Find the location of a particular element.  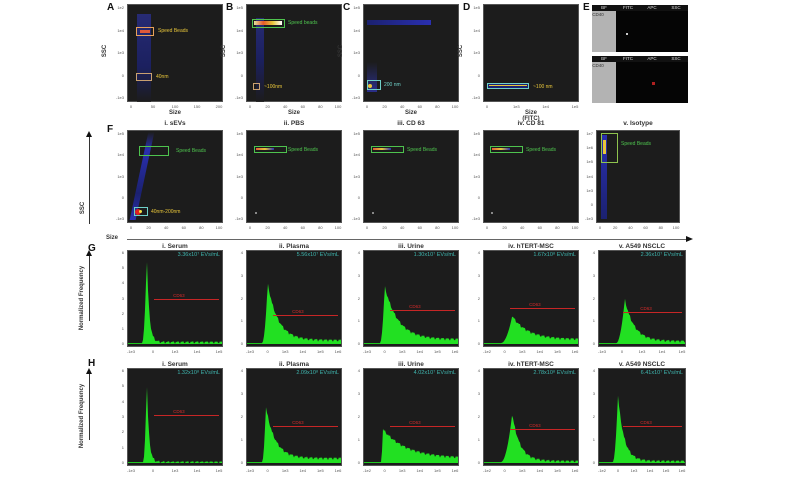

x-axis-label: Size (FITC) is located at coordinates (531, 116).